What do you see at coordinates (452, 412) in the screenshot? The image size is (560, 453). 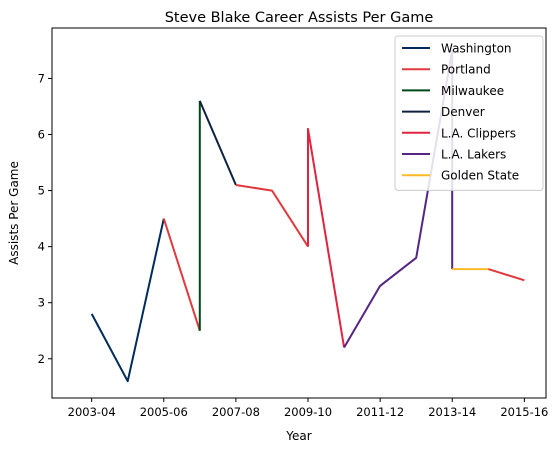 I see `x-tick-label: 2013-14` at bounding box center [452, 412].